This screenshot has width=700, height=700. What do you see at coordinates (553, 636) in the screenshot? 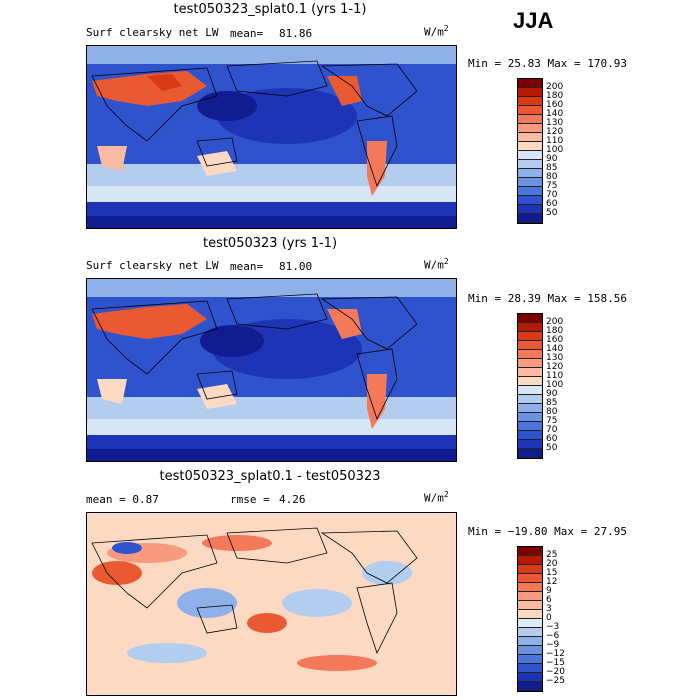
I see `colorbar-tick-label: −6` at bounding box center [553, 636].